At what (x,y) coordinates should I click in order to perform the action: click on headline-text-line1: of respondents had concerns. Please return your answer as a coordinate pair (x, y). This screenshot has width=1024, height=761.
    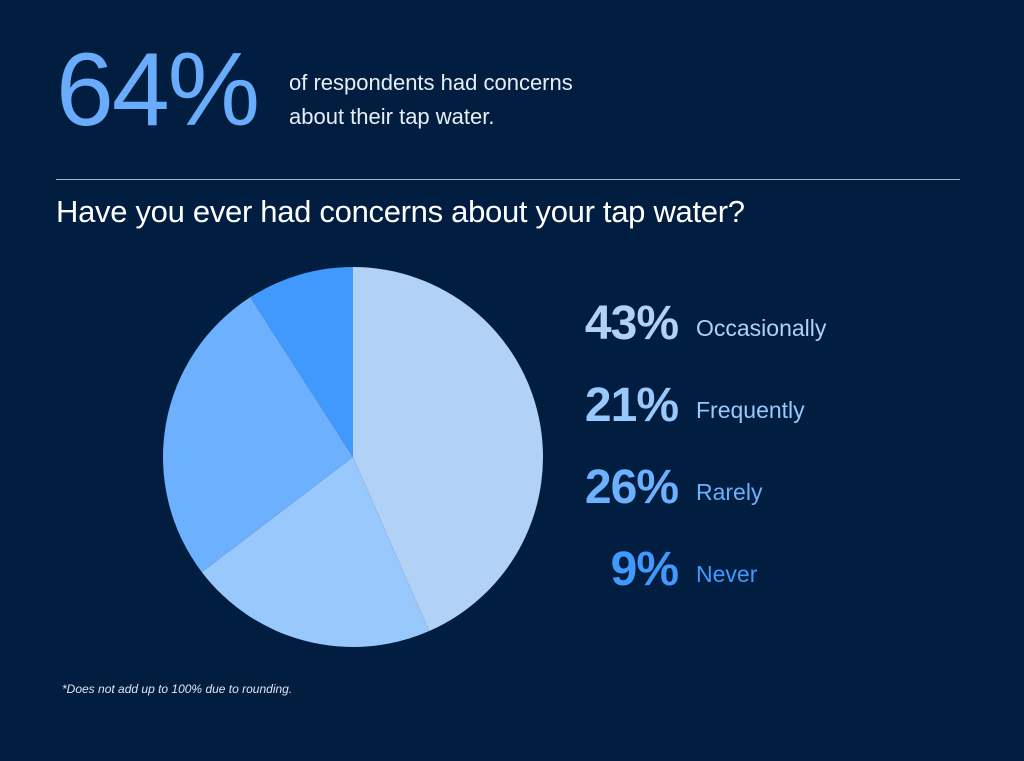
    Looking at the image, I should click on (431, 82).